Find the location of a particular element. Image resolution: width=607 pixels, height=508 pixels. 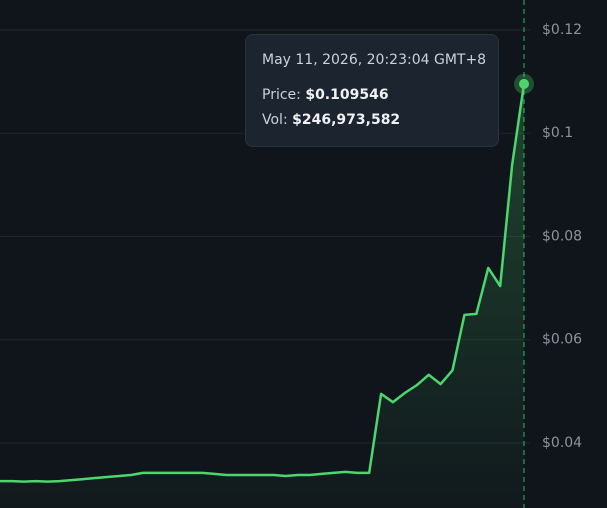

y-tick-label: $0.12 is located at coordinates (562, 30).